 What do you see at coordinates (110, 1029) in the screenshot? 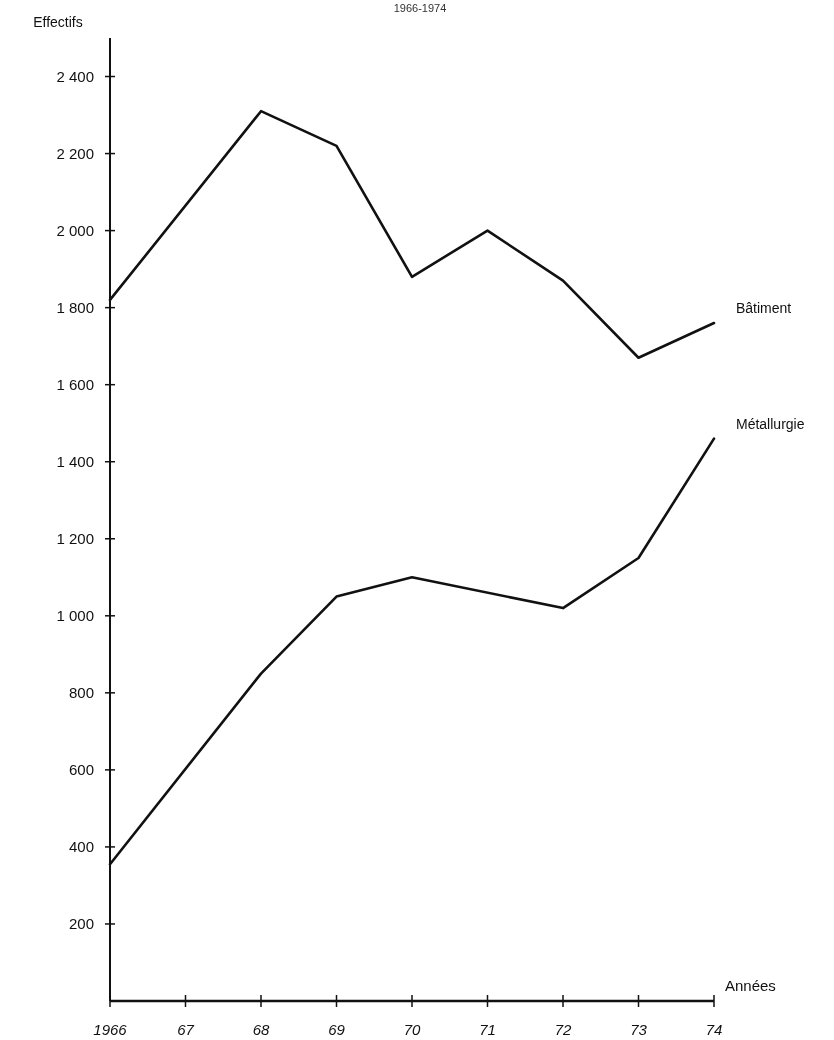
I see `x-tick-label: 1966` at bounding box center [110, 1029].